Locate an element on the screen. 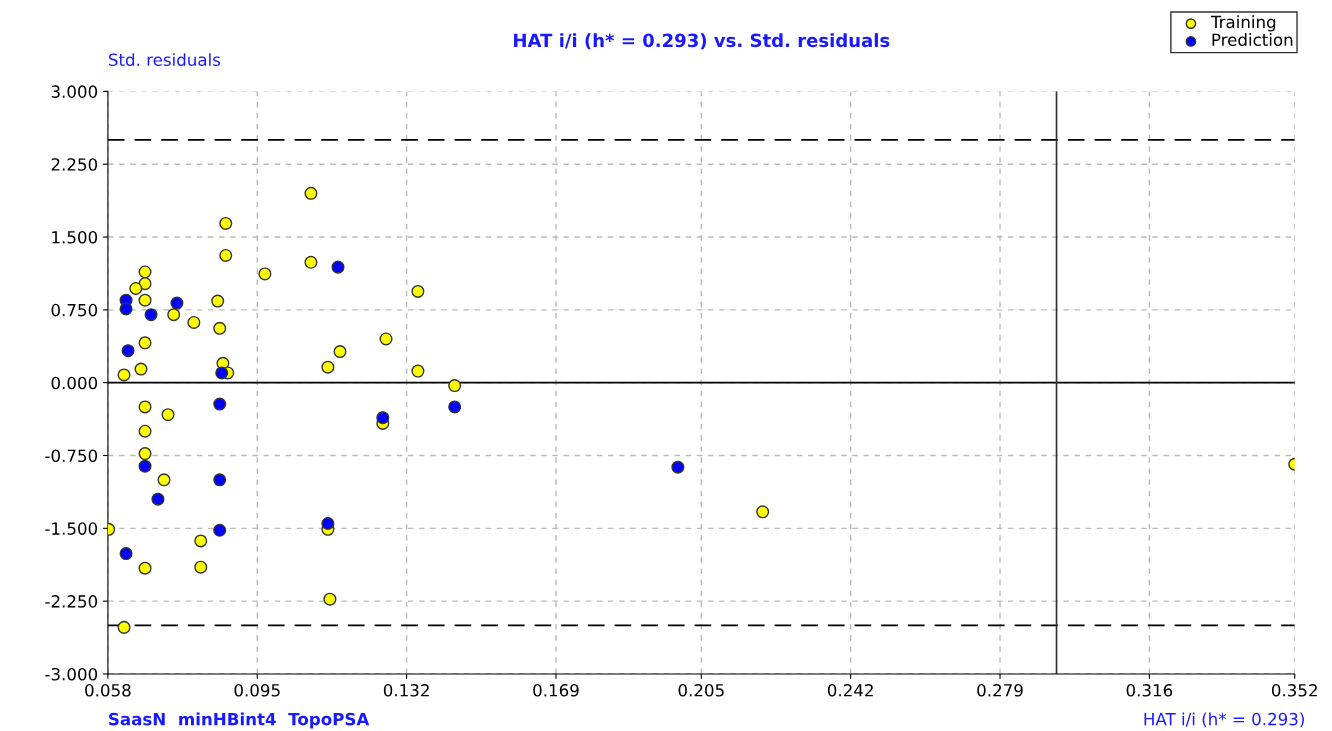 This screenshot has height=731, width=1332. x-tick-label: 0.352 is located at coordinates (1294, 690).